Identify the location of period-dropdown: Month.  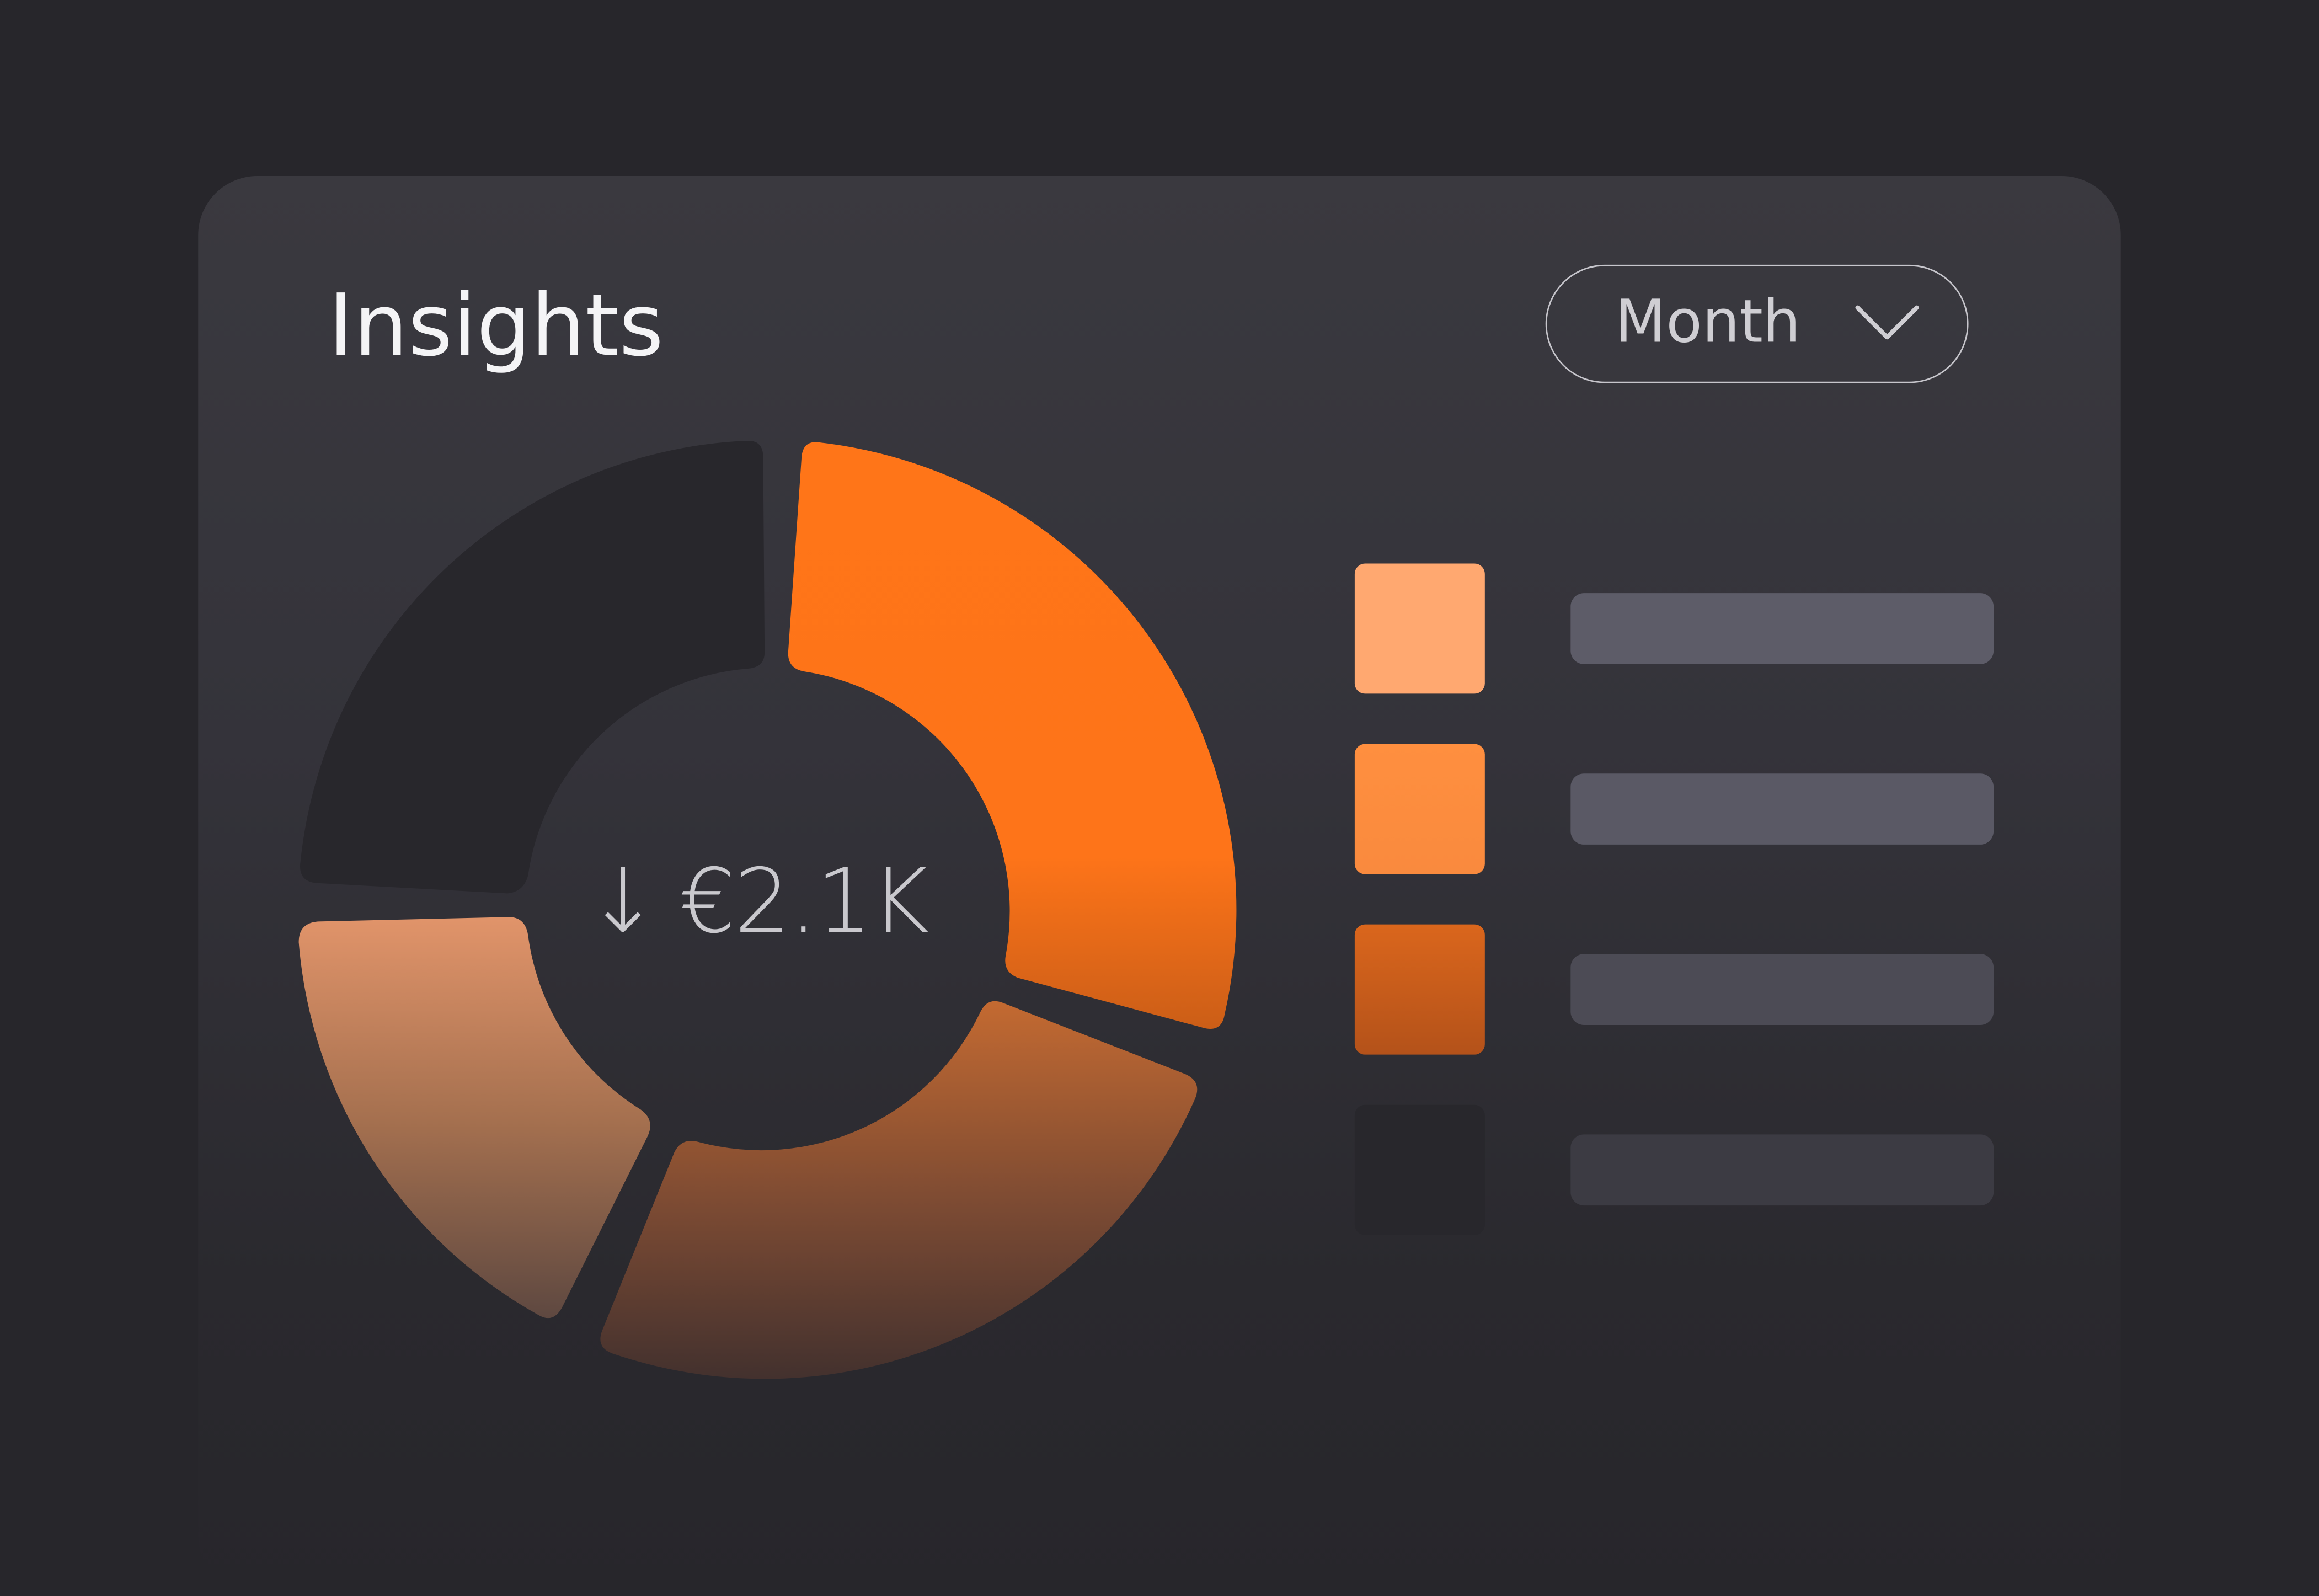
(1757, 323).